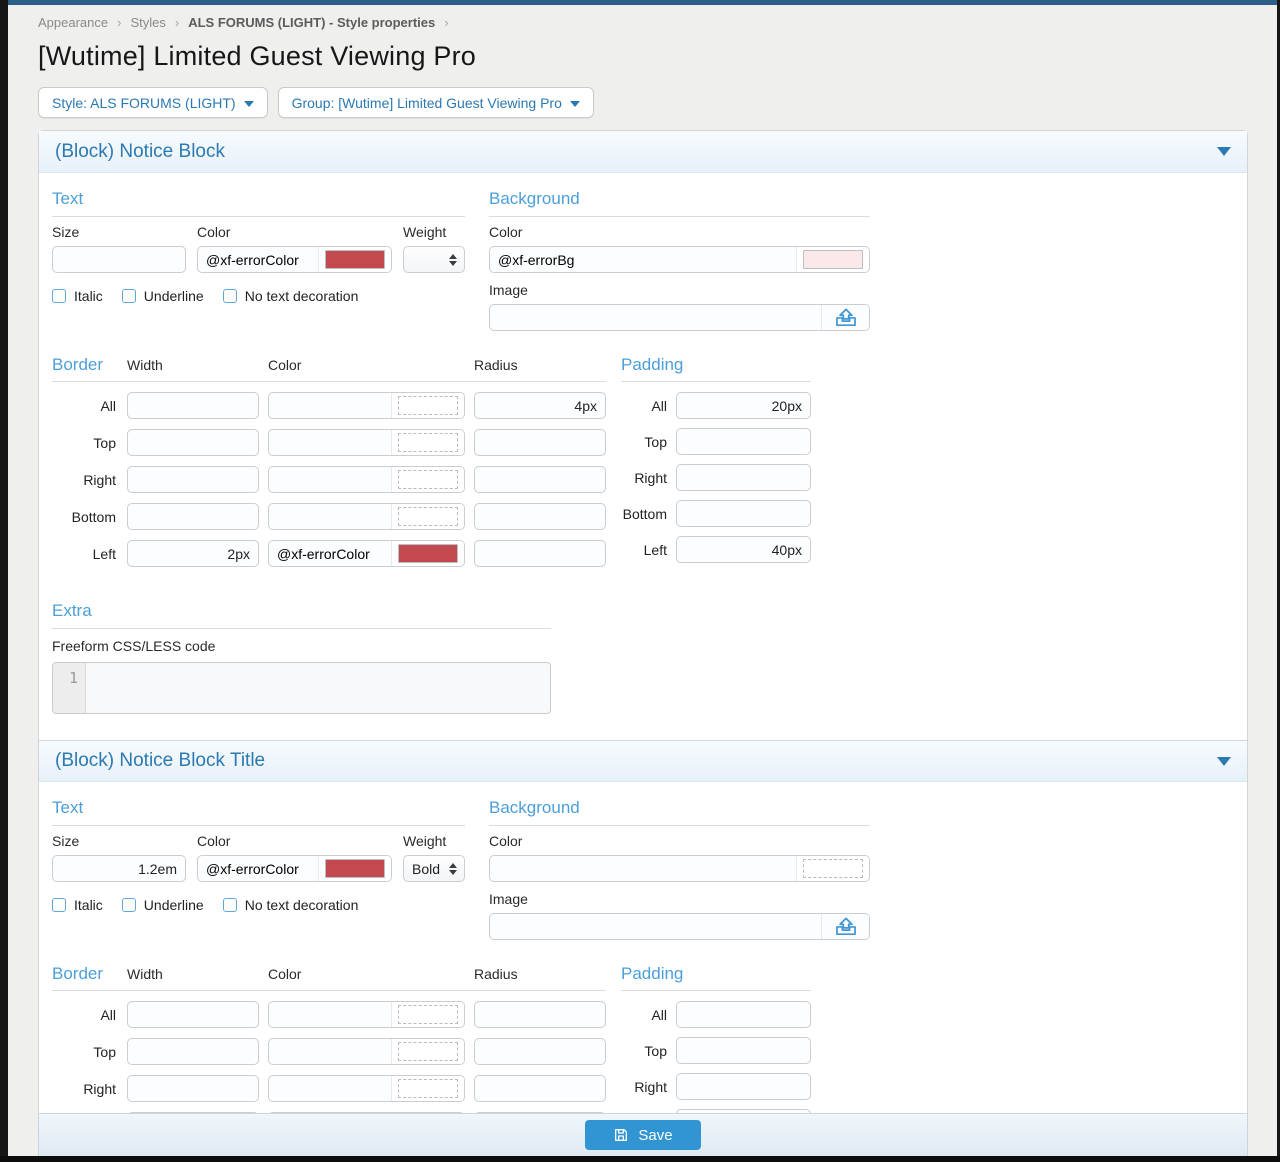  I want to click on breadcrumb-item-styles: Styles, so click(148, 22).